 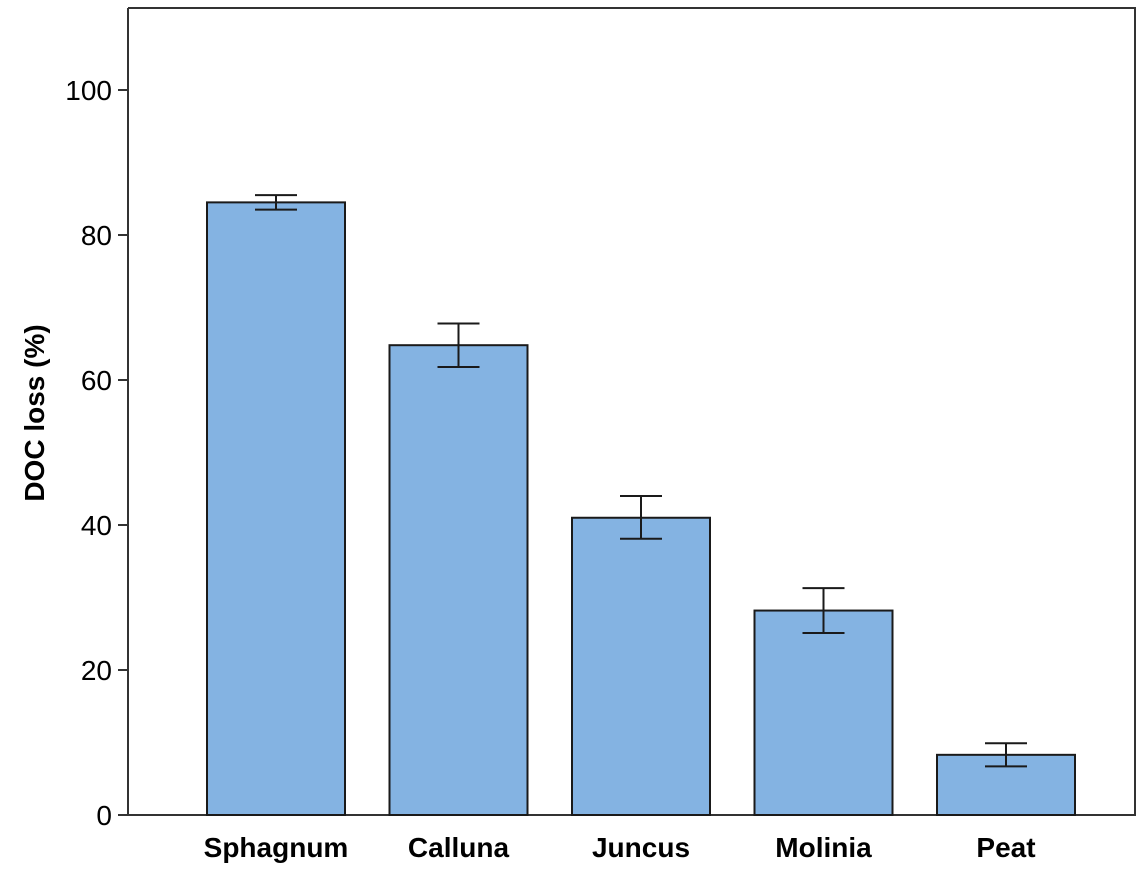 What do you see at coordinates (88, 90) in the screenshot?
I see `y-tick-label: 100` at bounding box center [88, 90].